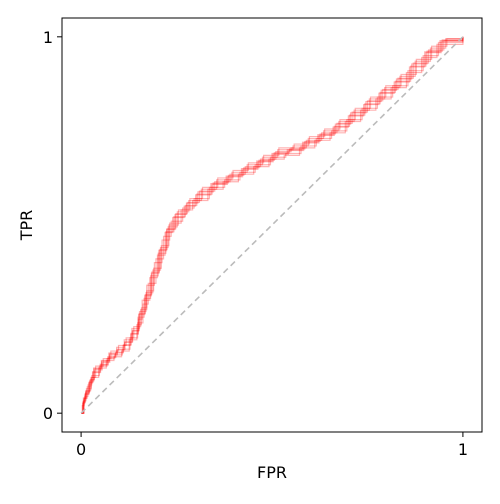 This screenshot has width=500, height=504. Describe the element at coordinates (48, 413) in the screenshot. I see `y-tick-label-0: 0` at that location.